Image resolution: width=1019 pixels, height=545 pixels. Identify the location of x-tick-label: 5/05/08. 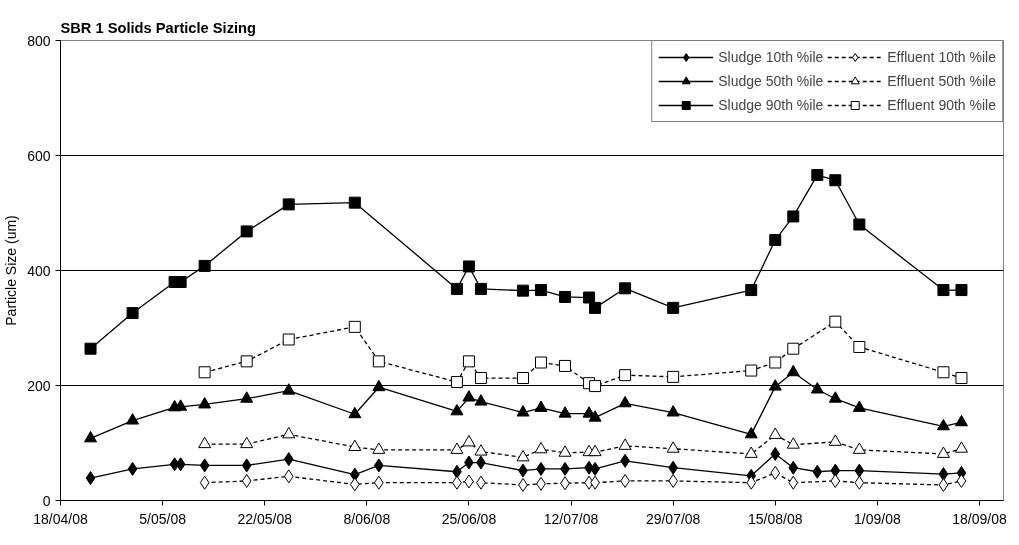
(163, 518).